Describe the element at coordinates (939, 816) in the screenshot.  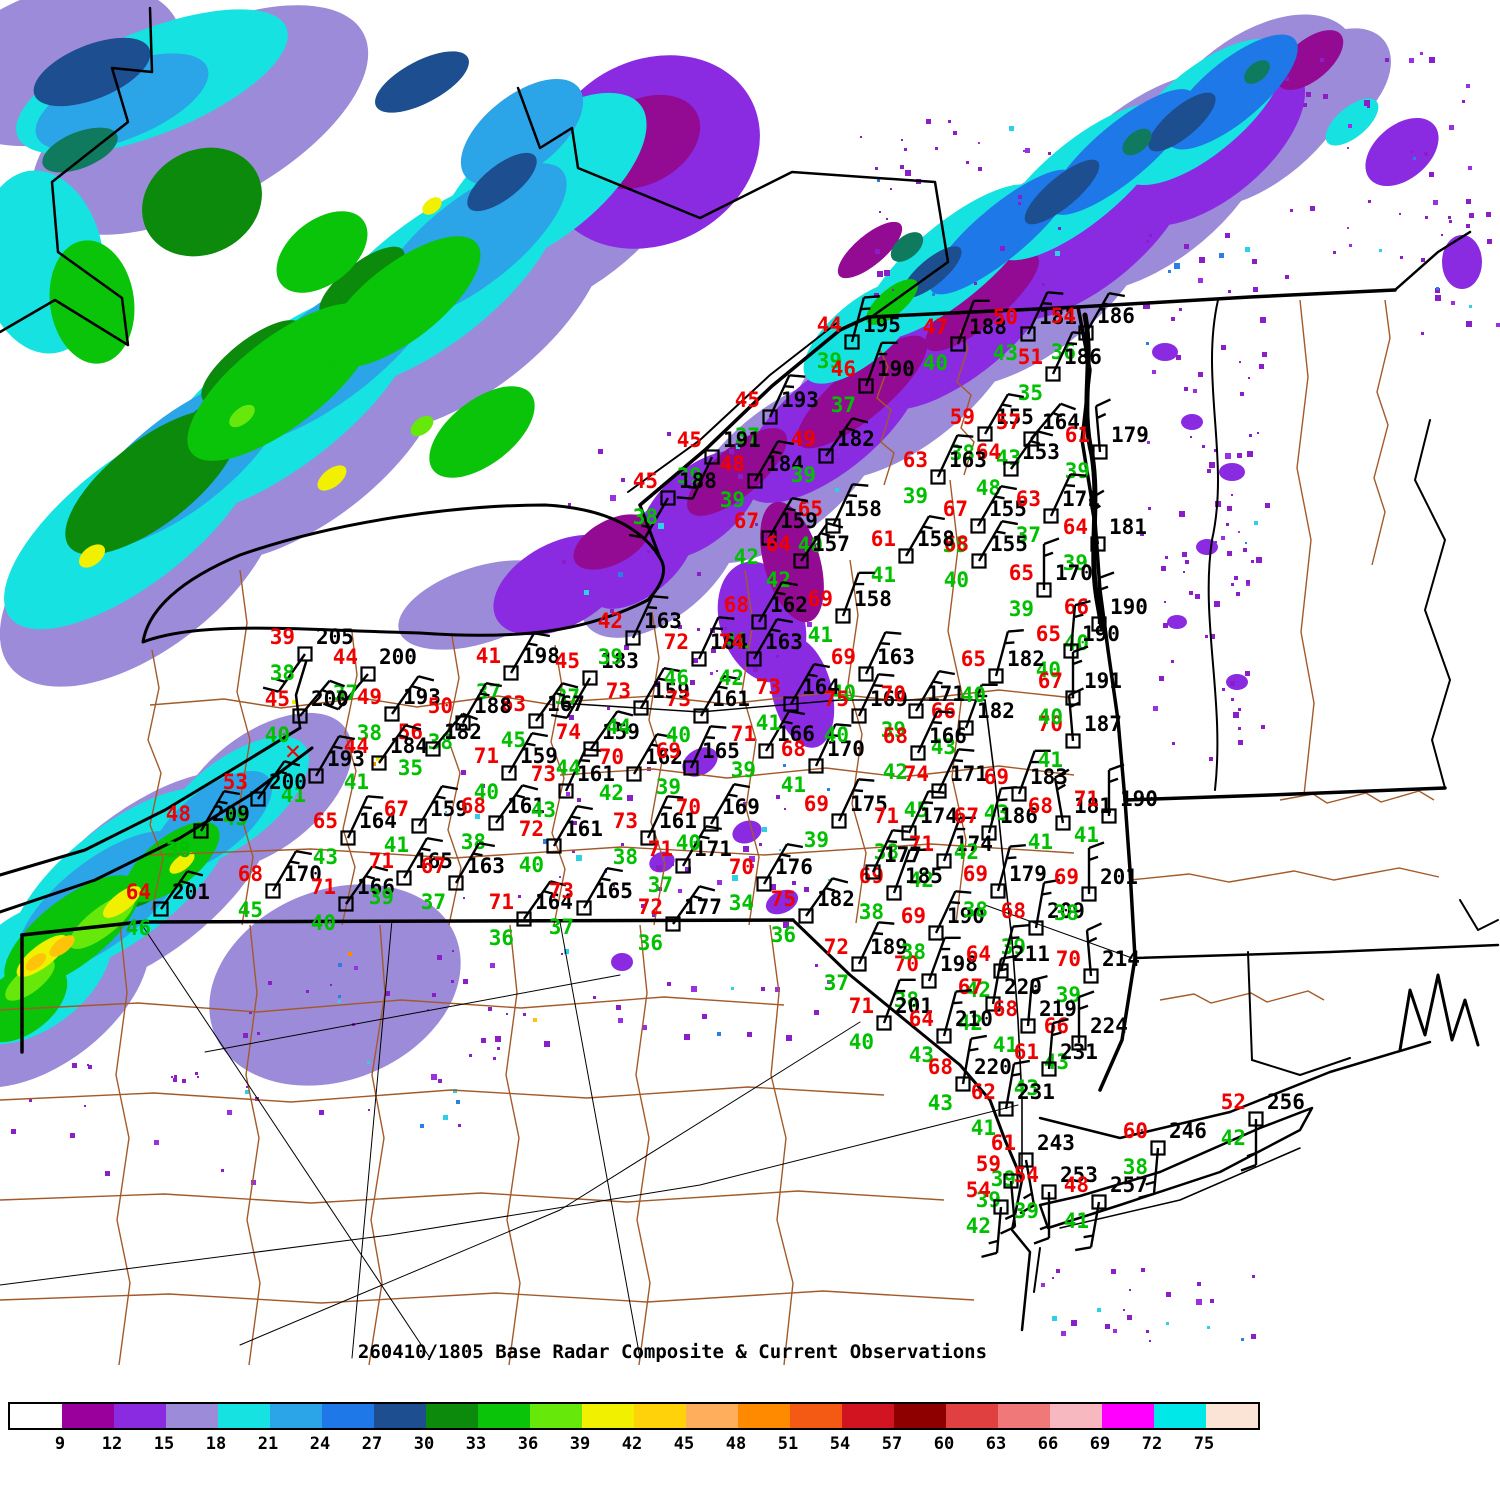
I see `station-pressure: 174` at that location.